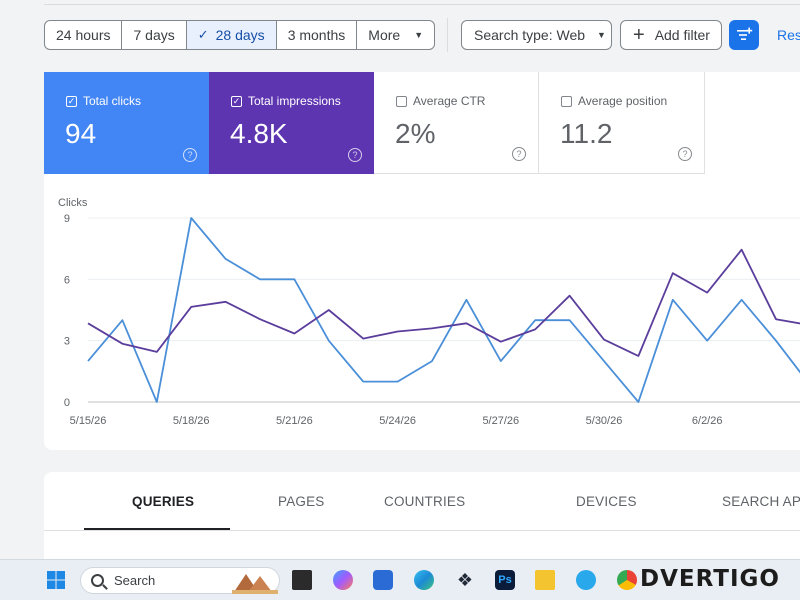 This screenshot has width=800, height=600. Describe the element at coordinates (203, 34) in the screenshot. I see `checkmark-icon: ✓` at that location.